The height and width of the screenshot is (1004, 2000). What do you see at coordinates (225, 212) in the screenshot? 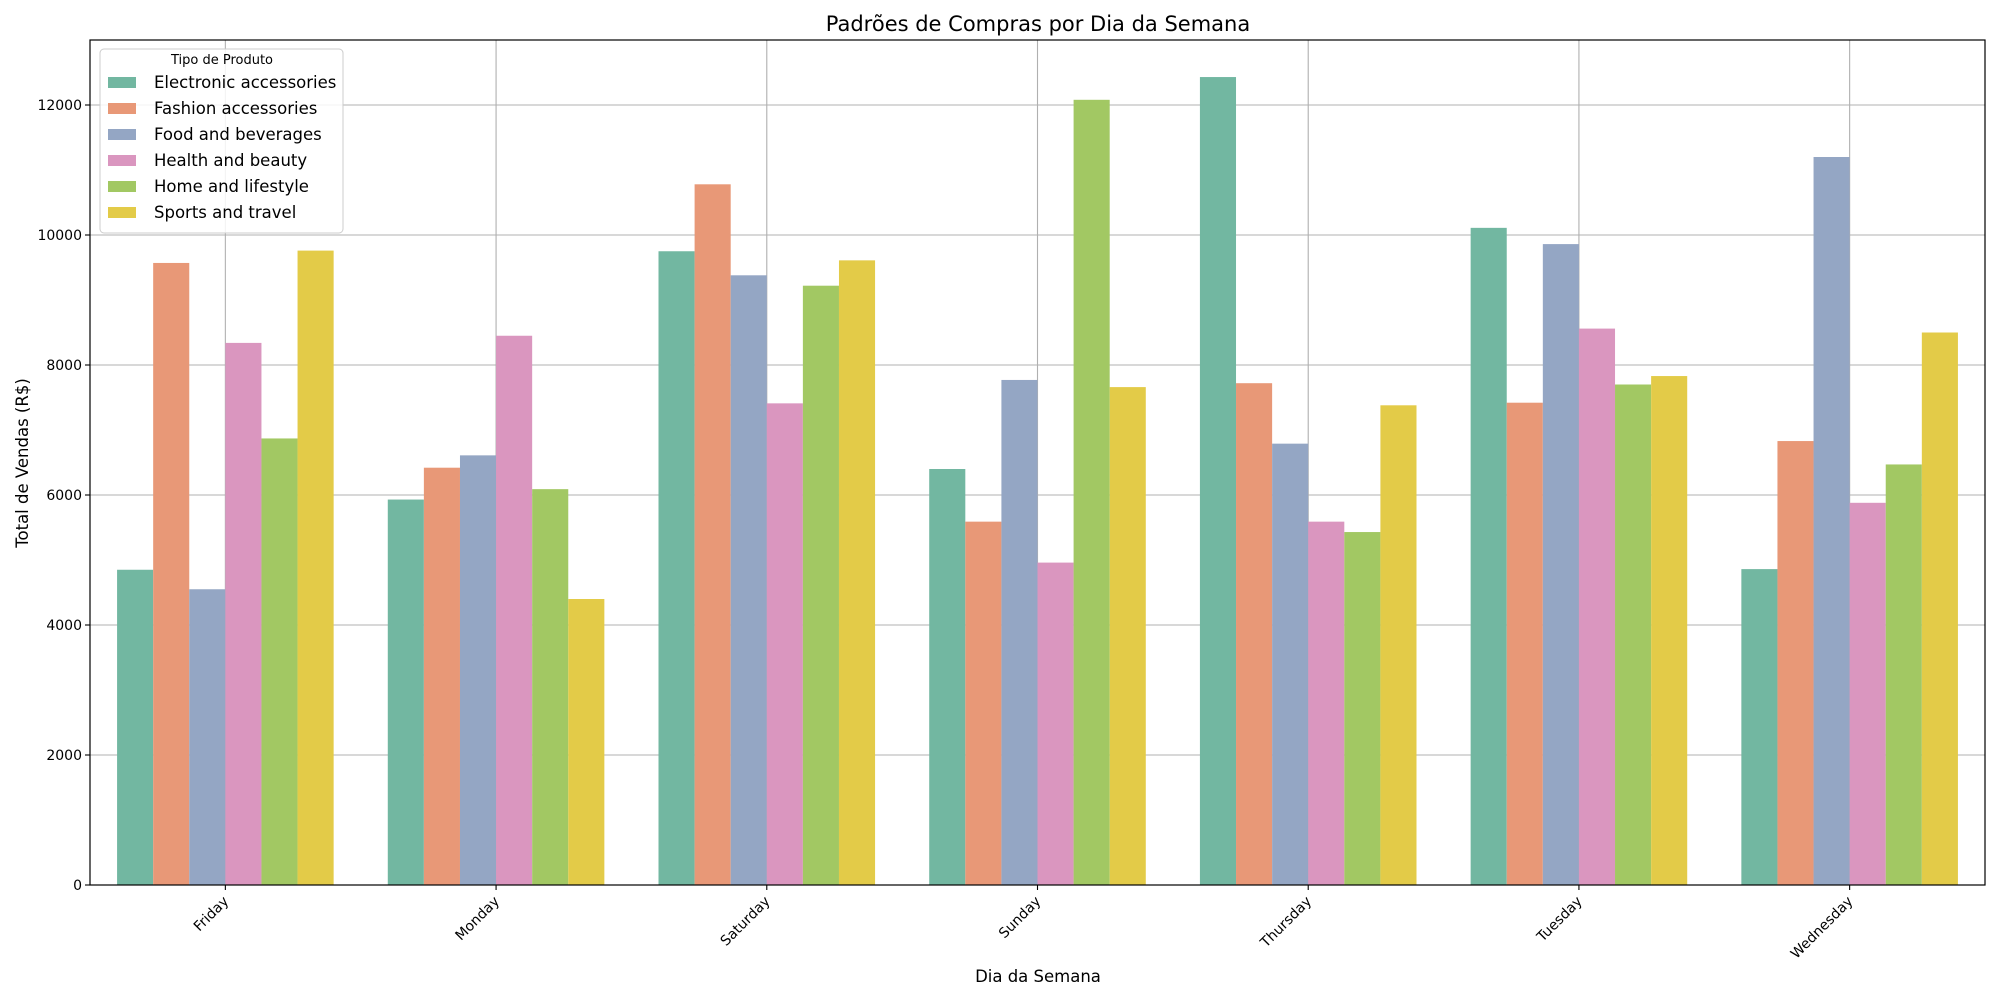
I see `legend-label: Sports and travel` at bounding box center [225, 212].